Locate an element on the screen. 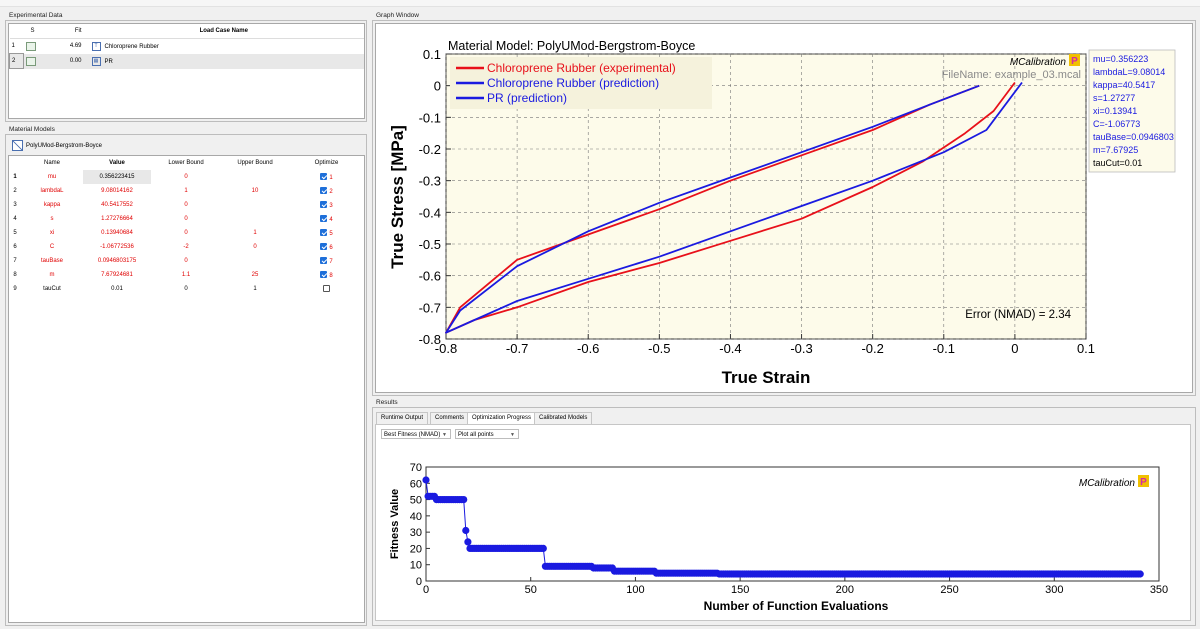 The height and width of the screenshot is (629, 1200). table-row: 2 0.00 ▦ PR is located at coordinates (186, 61).